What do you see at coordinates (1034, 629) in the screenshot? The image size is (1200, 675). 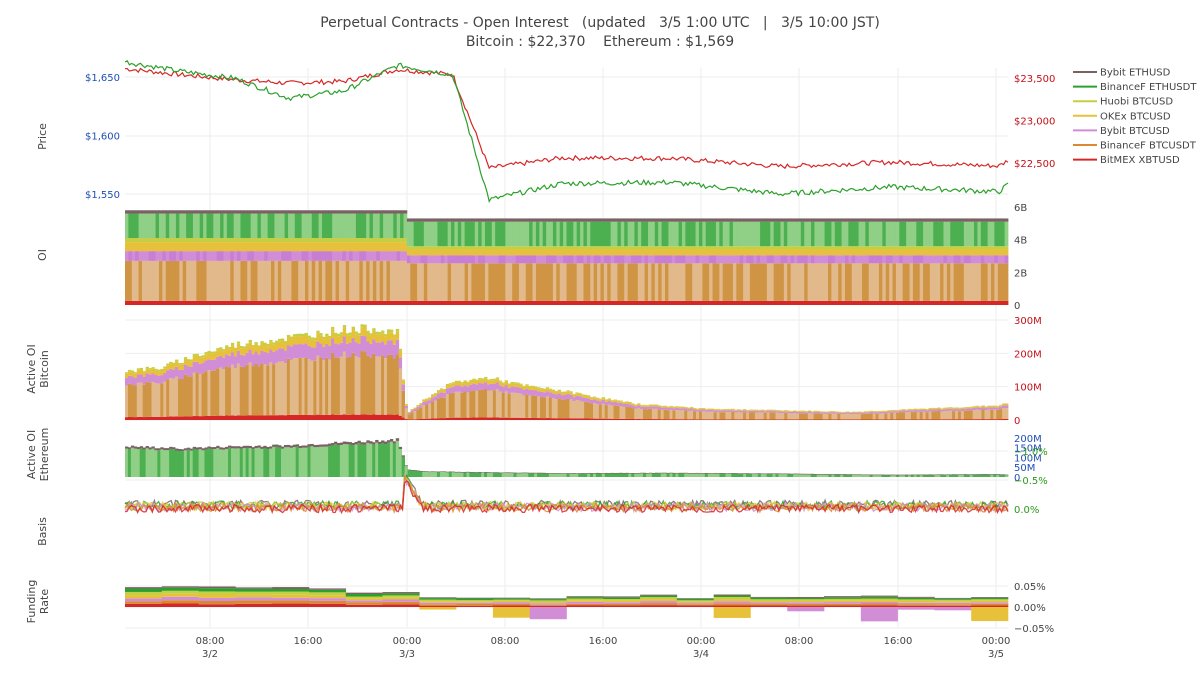 I see `funding-tick: −0.05%` at bounding box center [1034, 629].